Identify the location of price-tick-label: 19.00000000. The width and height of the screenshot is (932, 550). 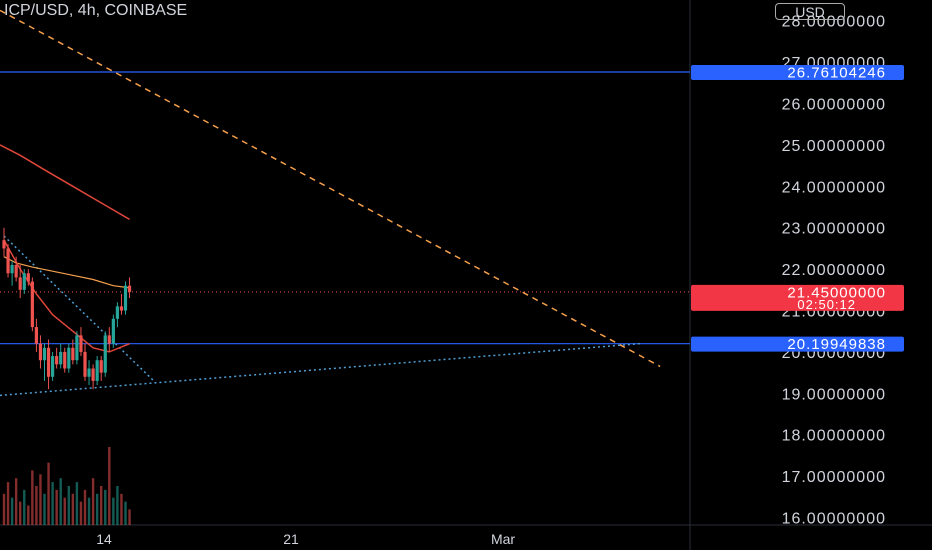
(834, 394).